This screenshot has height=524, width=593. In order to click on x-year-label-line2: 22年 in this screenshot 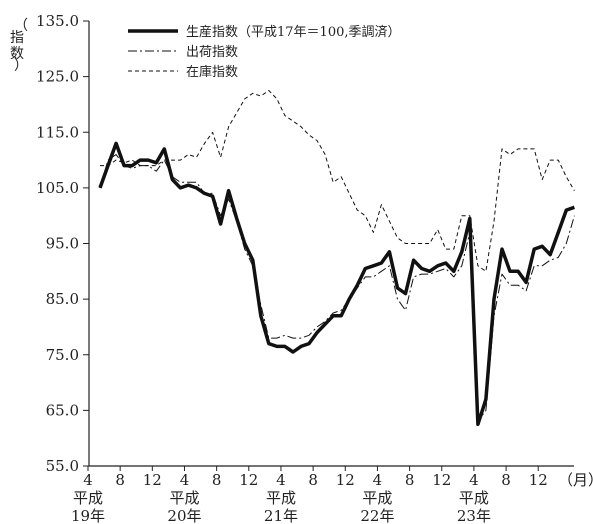, I will do `click(377, 515)`.